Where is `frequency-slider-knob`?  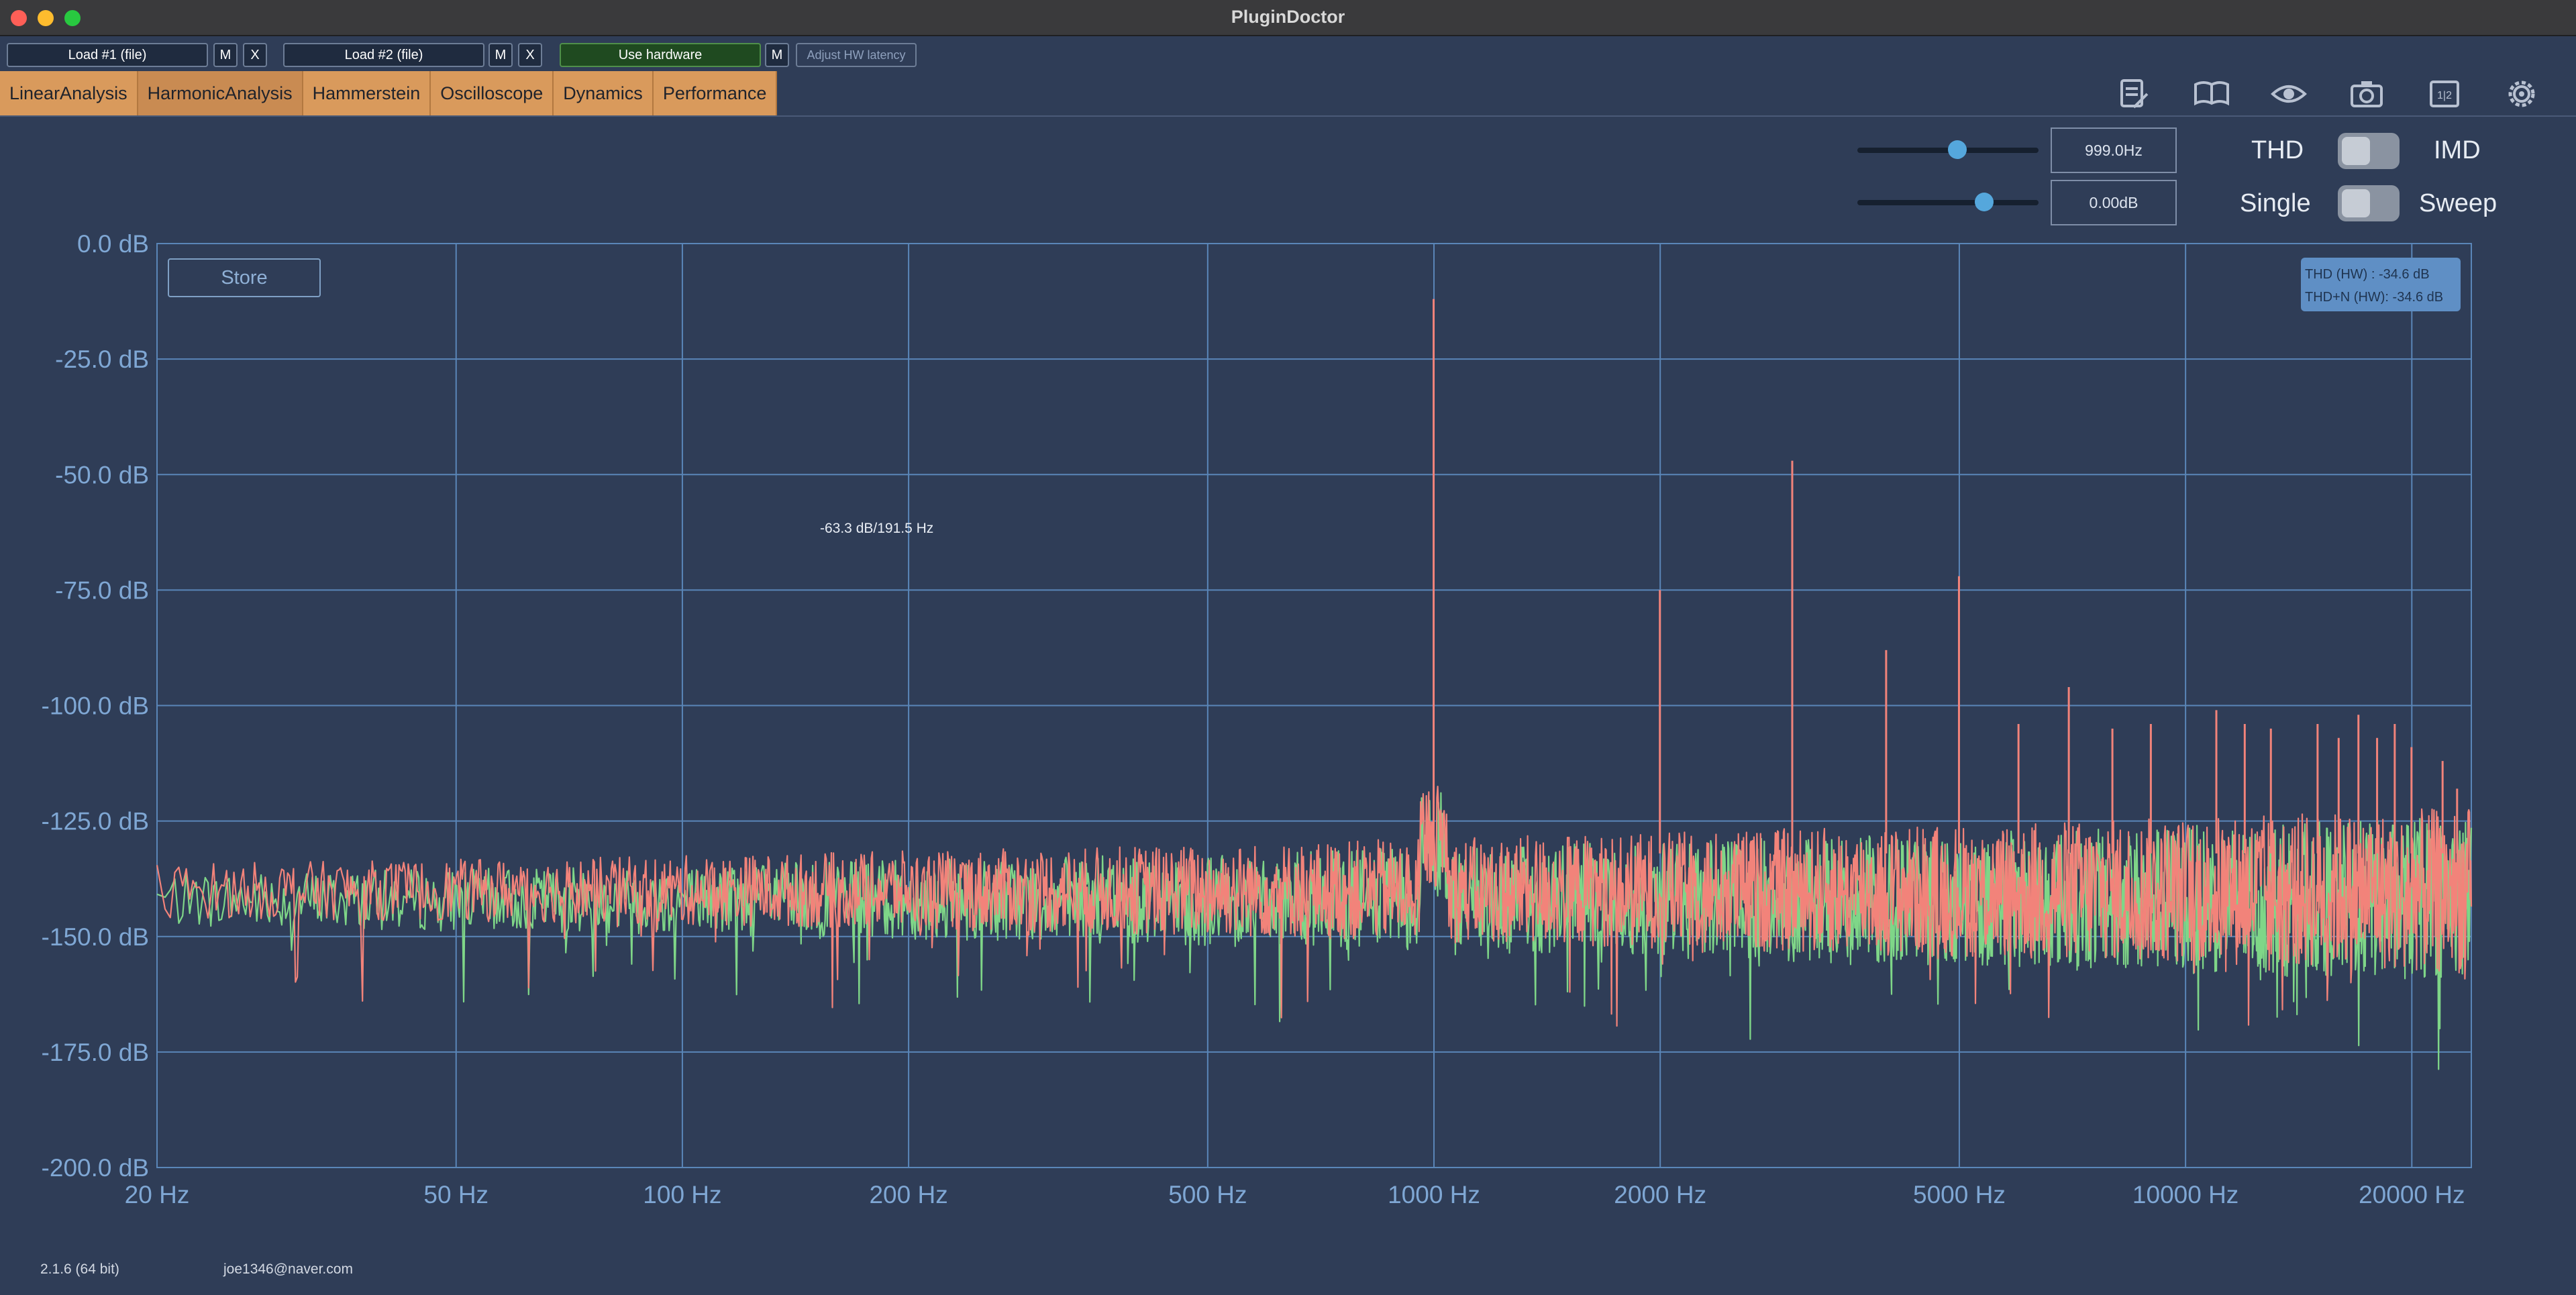
frequency-slider-knob is located at coordinates (1957, 149).